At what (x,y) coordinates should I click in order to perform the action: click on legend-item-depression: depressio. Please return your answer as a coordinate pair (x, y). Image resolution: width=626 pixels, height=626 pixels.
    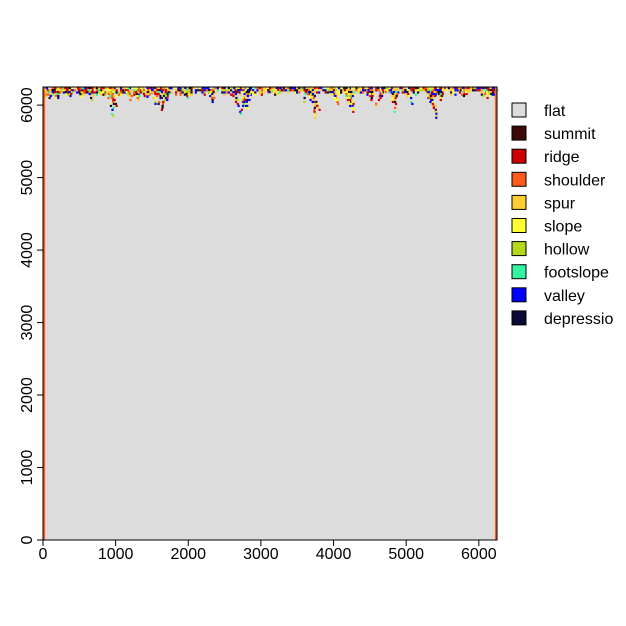
    Looking at the image, I should click on (562, 319).